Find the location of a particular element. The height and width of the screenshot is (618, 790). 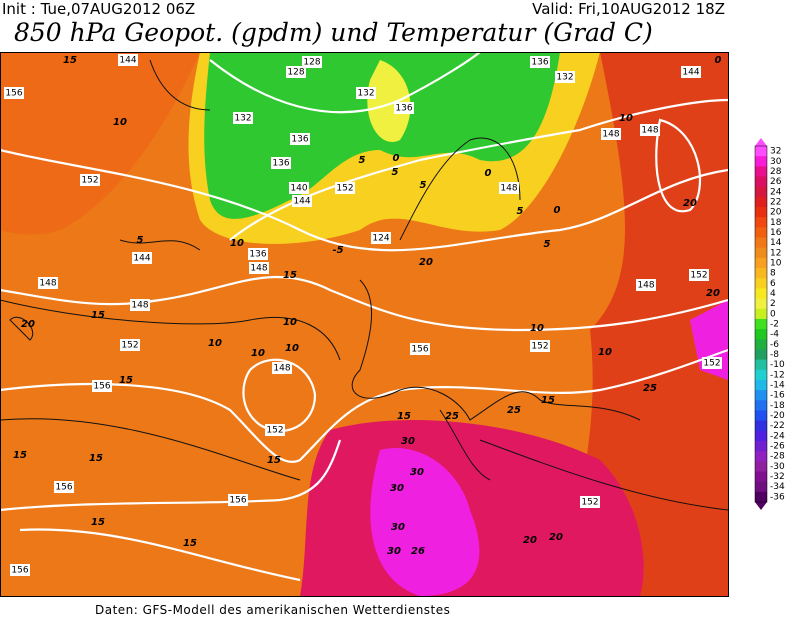

valid-time: Valid: Fri,10AUG2012 18Z is located at coordinates (628, 9).